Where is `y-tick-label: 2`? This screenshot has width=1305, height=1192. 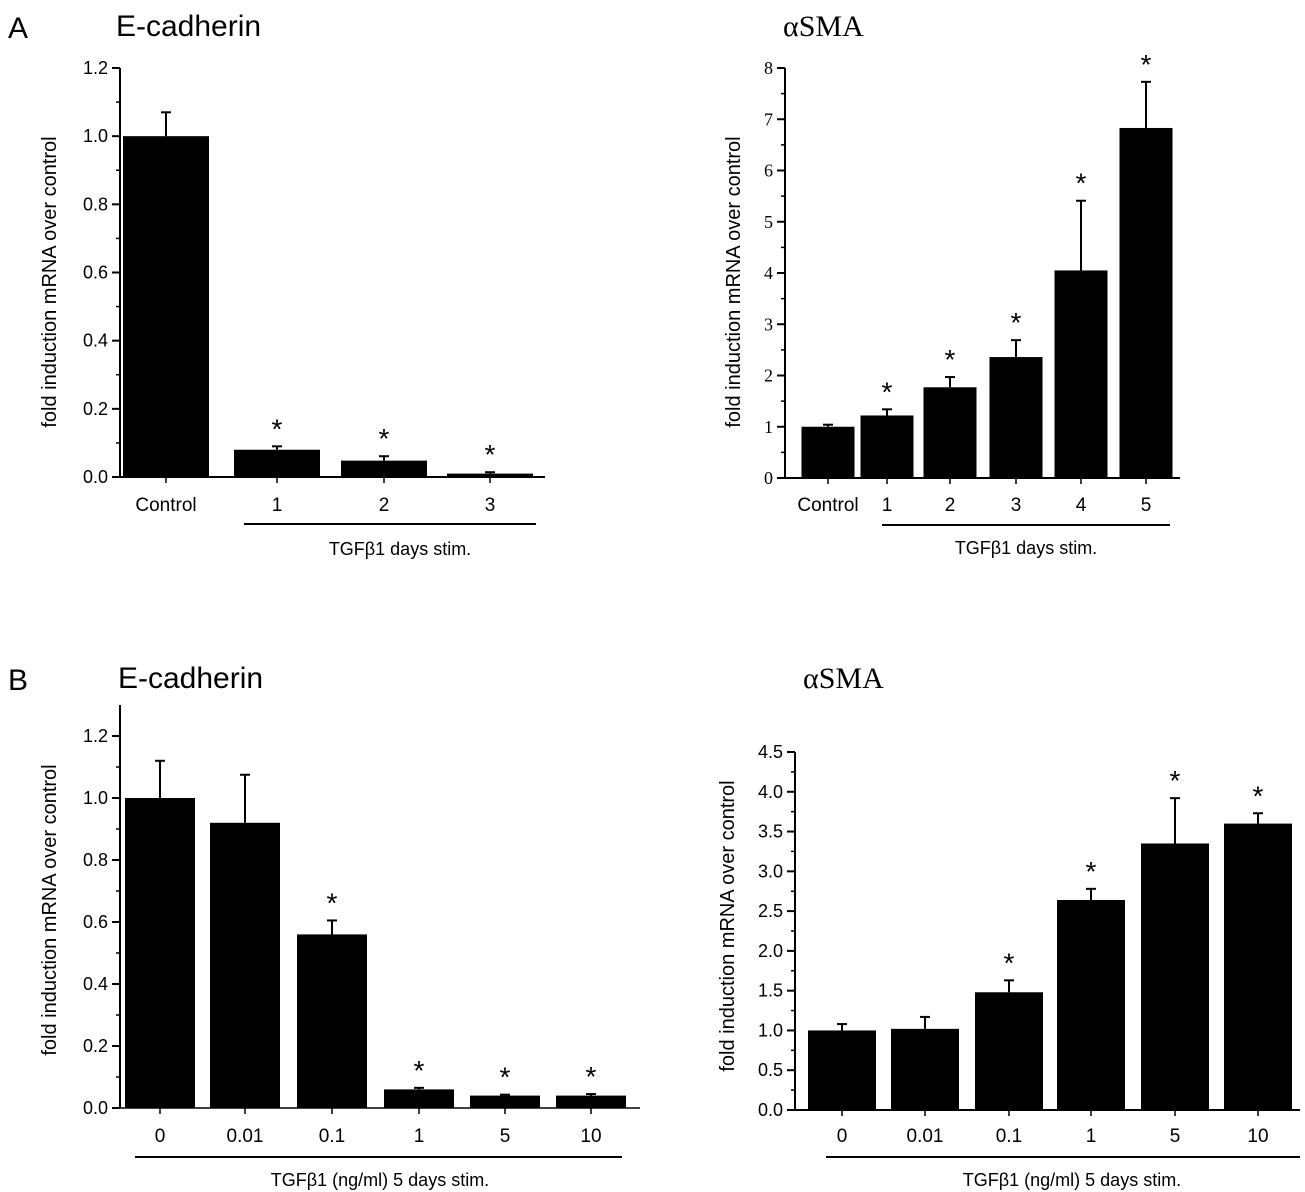 y-tick-label: 2 is located at coordinates (768, 376).